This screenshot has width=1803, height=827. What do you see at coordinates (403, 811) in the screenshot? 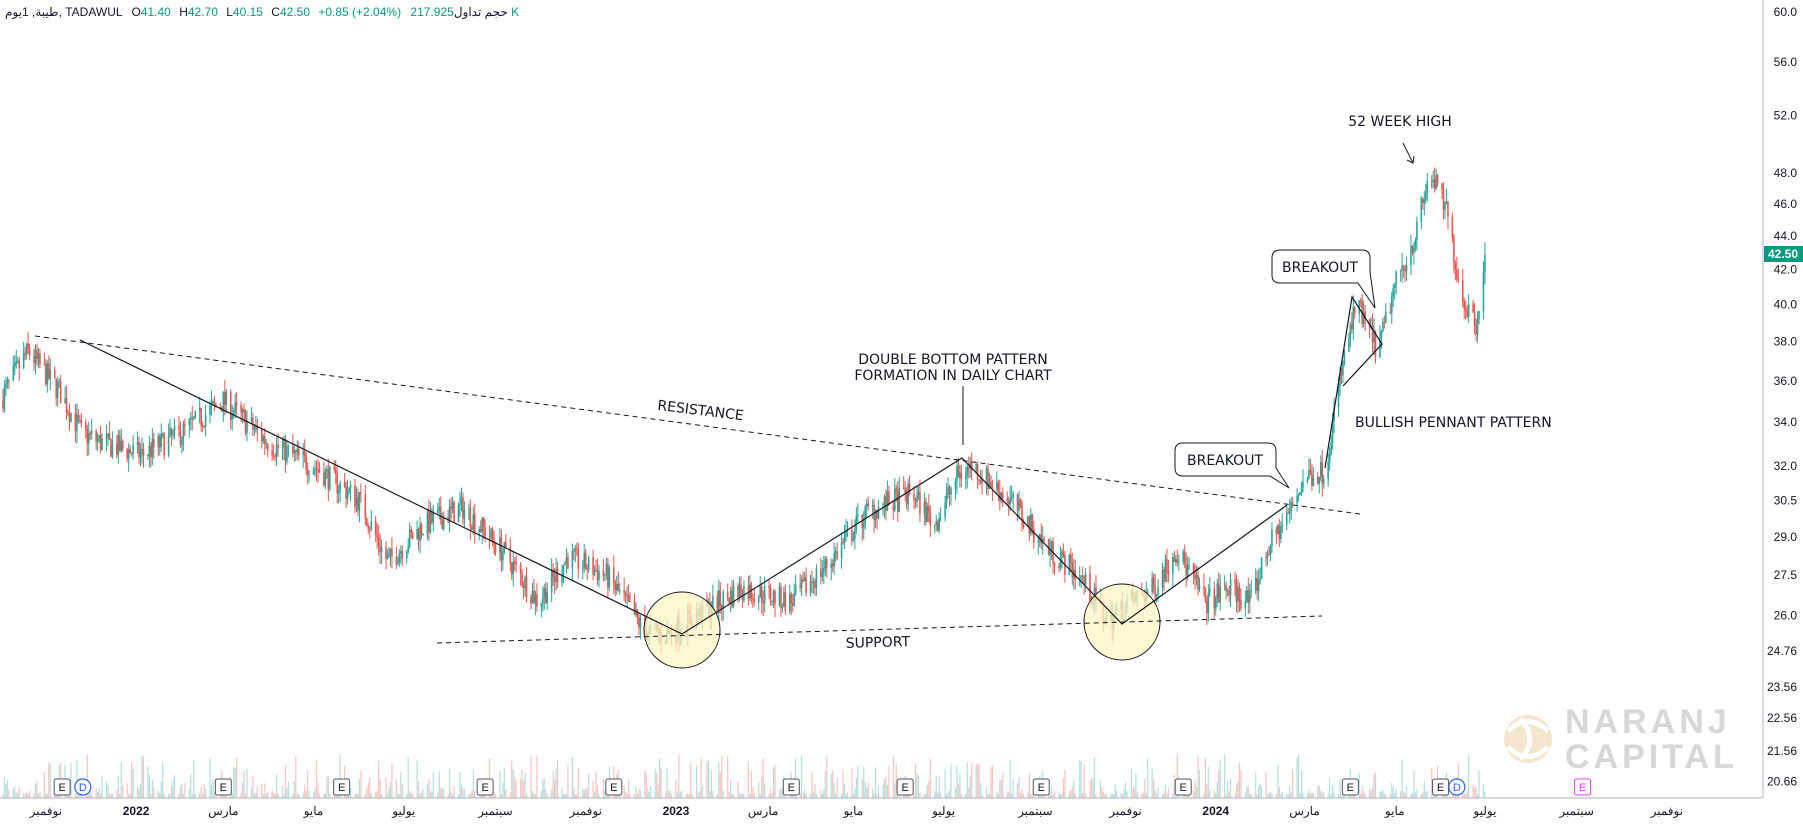
I see `x-tick-label: يوليو` at bounding box center [403, 811].